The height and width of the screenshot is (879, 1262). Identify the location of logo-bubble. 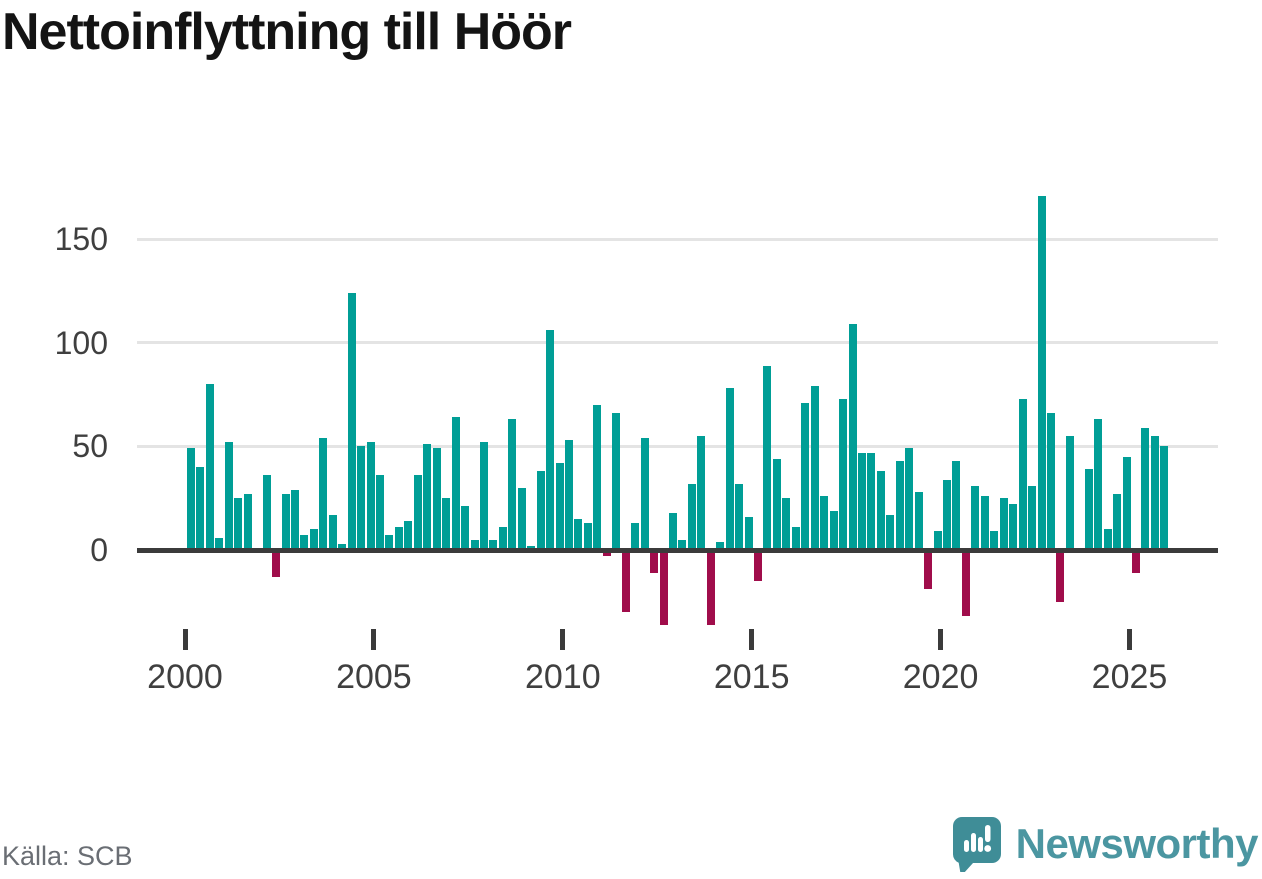
(976, 844).